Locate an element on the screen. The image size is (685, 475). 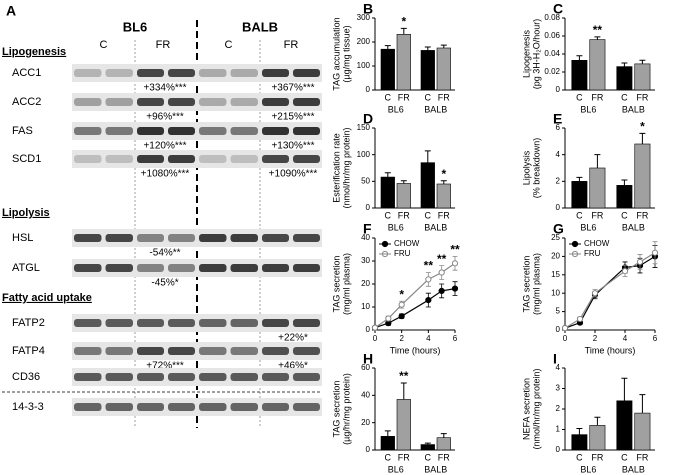
protein-label: FATP4 is located at coordinates (28, 351).